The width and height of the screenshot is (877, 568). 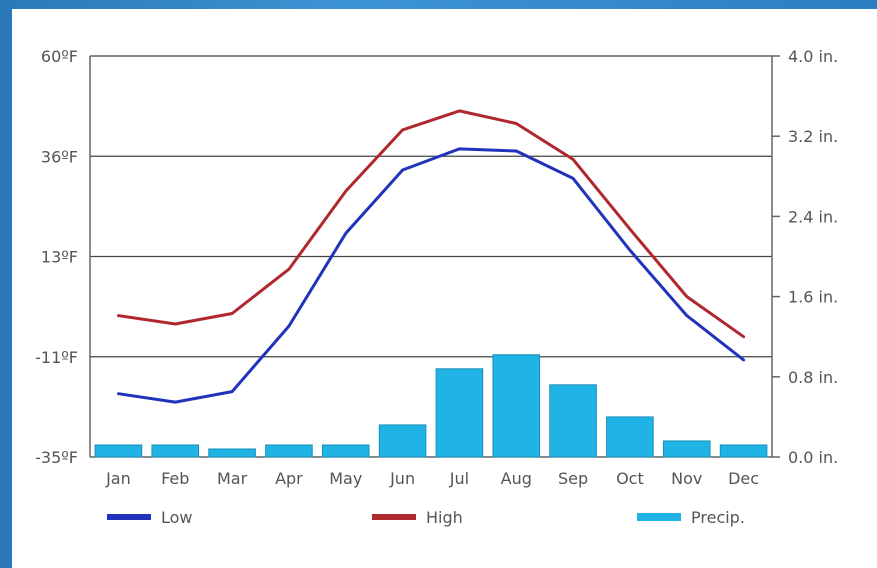 I want to click on precip-bars, so click(x=431, y=406).